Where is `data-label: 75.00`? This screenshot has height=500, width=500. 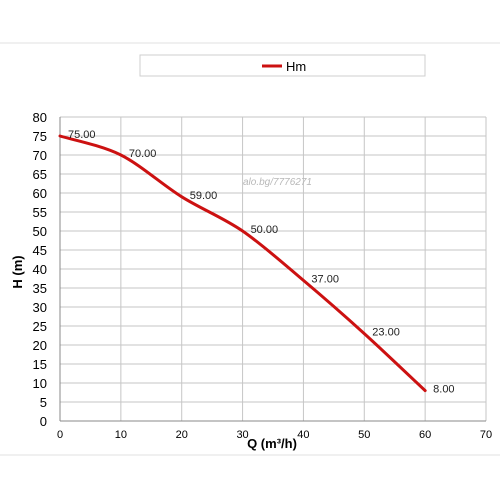
data-label: 75.00 is located at coordinates (82, 135).